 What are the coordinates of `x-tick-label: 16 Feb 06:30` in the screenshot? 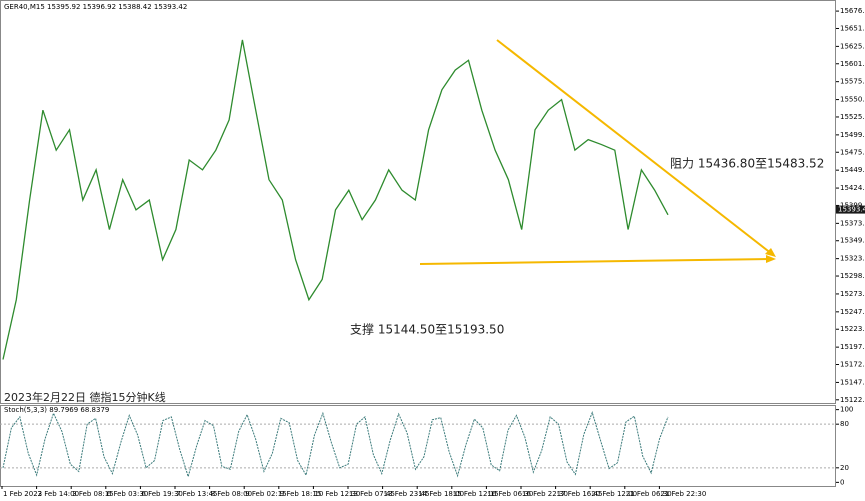 It's located at (510, 494).